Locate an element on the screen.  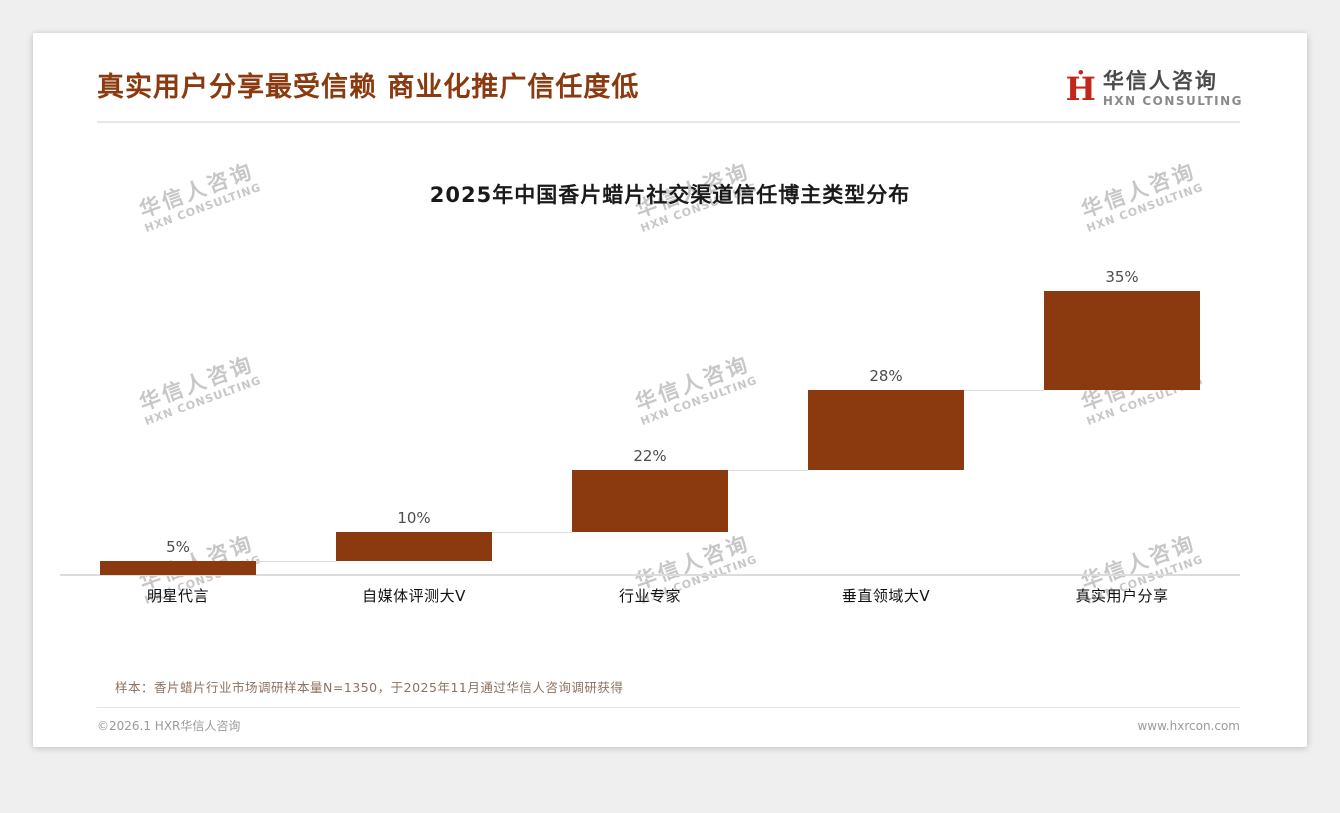
bar-value-label: 35% is located at coordinates (1122, 277).